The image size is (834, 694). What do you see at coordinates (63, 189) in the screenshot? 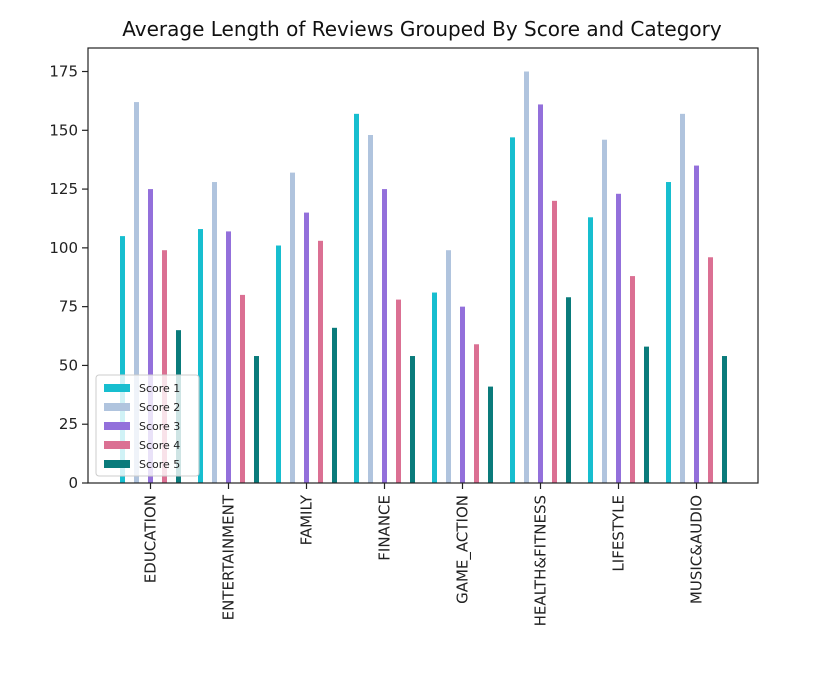
I see `y-tick-label: 125` at bounding box center [63, 189].